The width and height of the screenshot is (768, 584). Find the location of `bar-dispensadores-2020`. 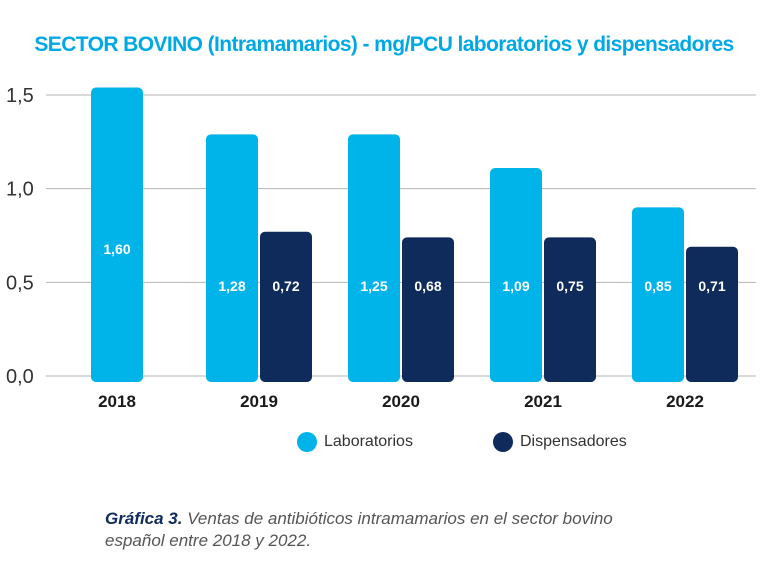

bar-dispensadores-2020 is located at coordinates (428, 309).